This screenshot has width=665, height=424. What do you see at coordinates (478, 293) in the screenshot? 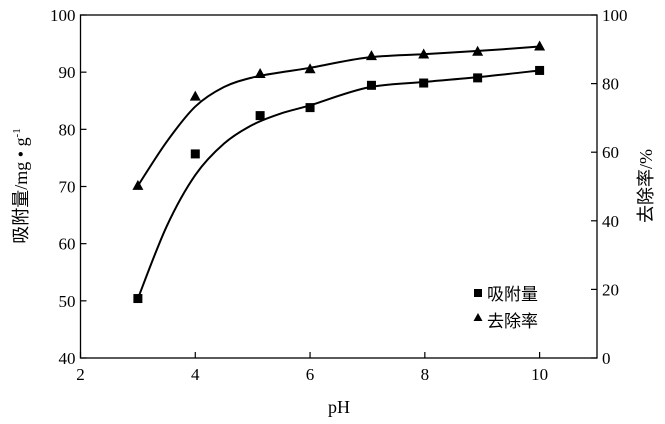
I see `legend-square-marker` at bounding box center [478, 293].